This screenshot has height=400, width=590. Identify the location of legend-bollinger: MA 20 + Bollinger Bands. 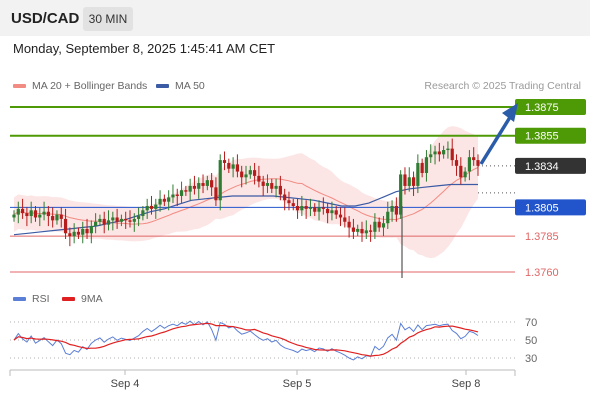
(80, 86).